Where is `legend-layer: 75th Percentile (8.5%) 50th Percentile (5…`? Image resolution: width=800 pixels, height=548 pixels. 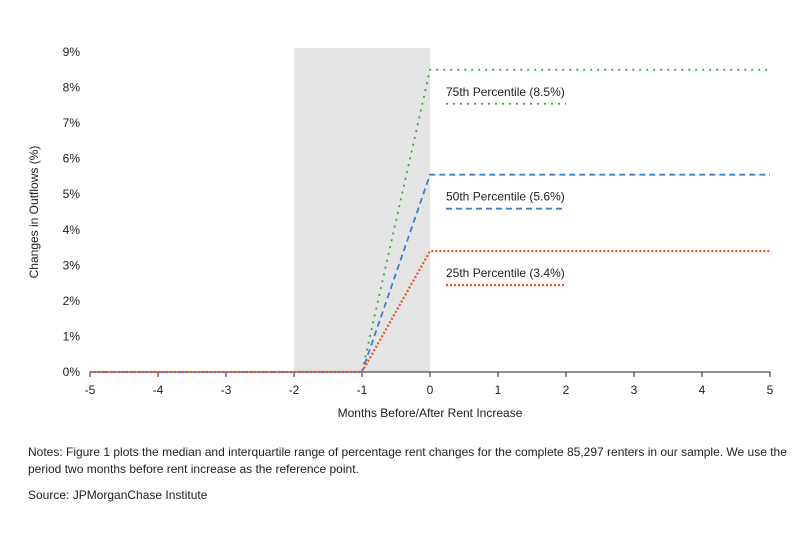
legend-layer: 75th Percentile (8.5%) 50th Percentile (5… is located at coordinates (506, 186).